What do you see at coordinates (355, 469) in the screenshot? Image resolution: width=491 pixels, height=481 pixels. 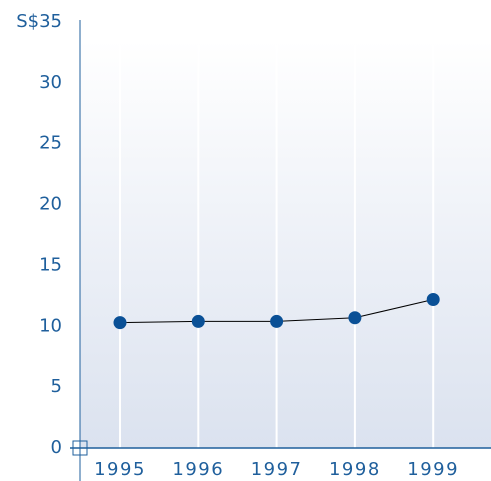 I see `x-tick-label: 1998` at bounding box center [355, 469].